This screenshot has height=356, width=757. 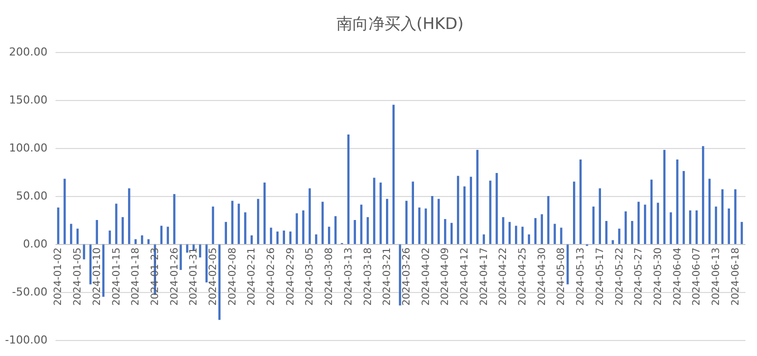 I want to click on y-tick-label: -100.00, so click(x=26, y=340).